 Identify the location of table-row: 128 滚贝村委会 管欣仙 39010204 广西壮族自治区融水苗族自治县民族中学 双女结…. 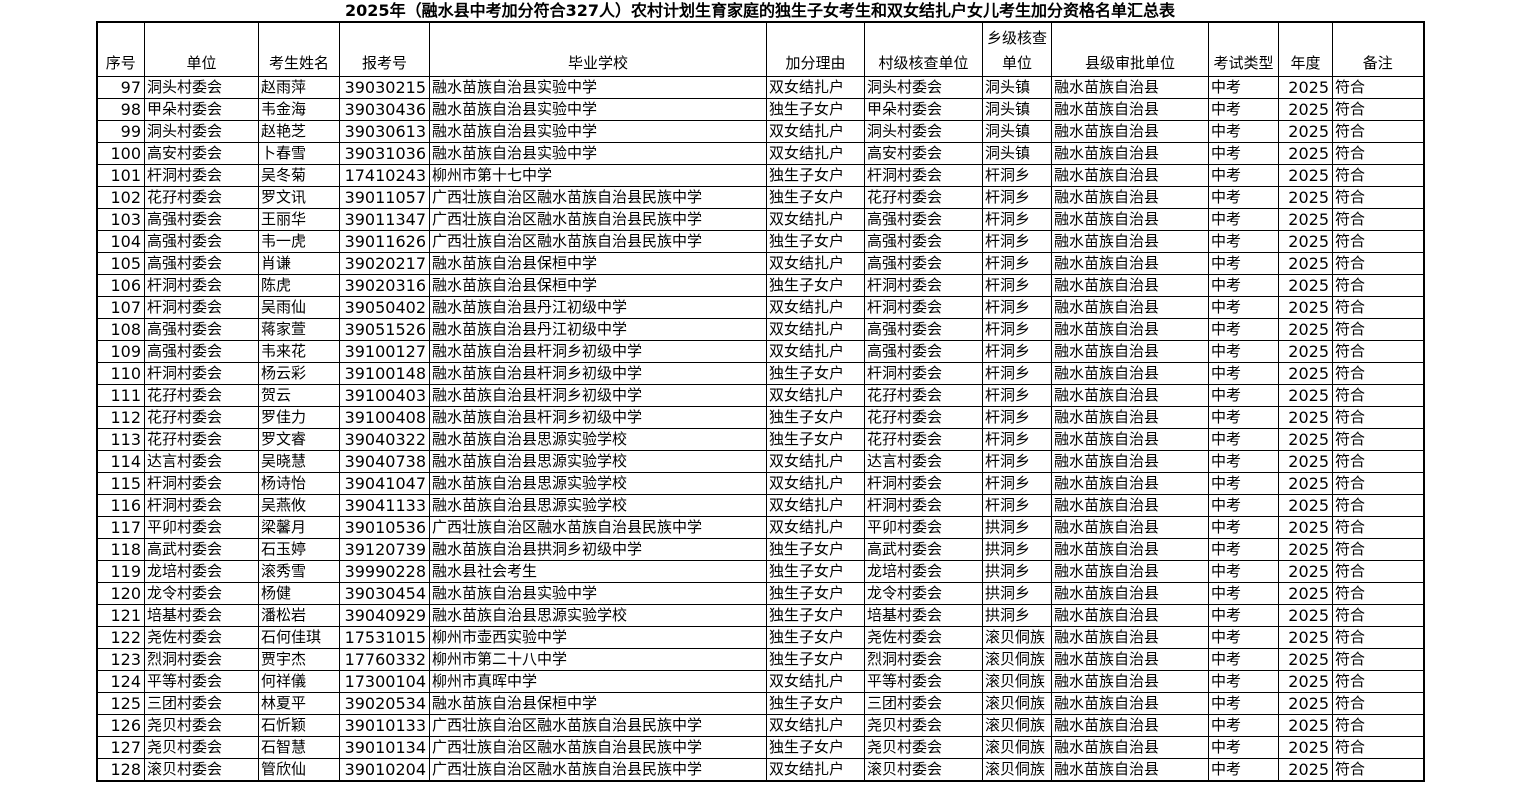
(760, 770).